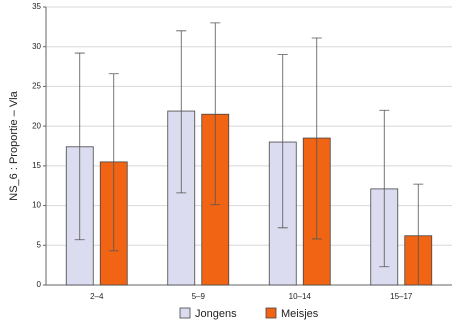 This screenshot has height=327, width=457. I want to click on x-tick-label: 10–14, so click(300, 296).